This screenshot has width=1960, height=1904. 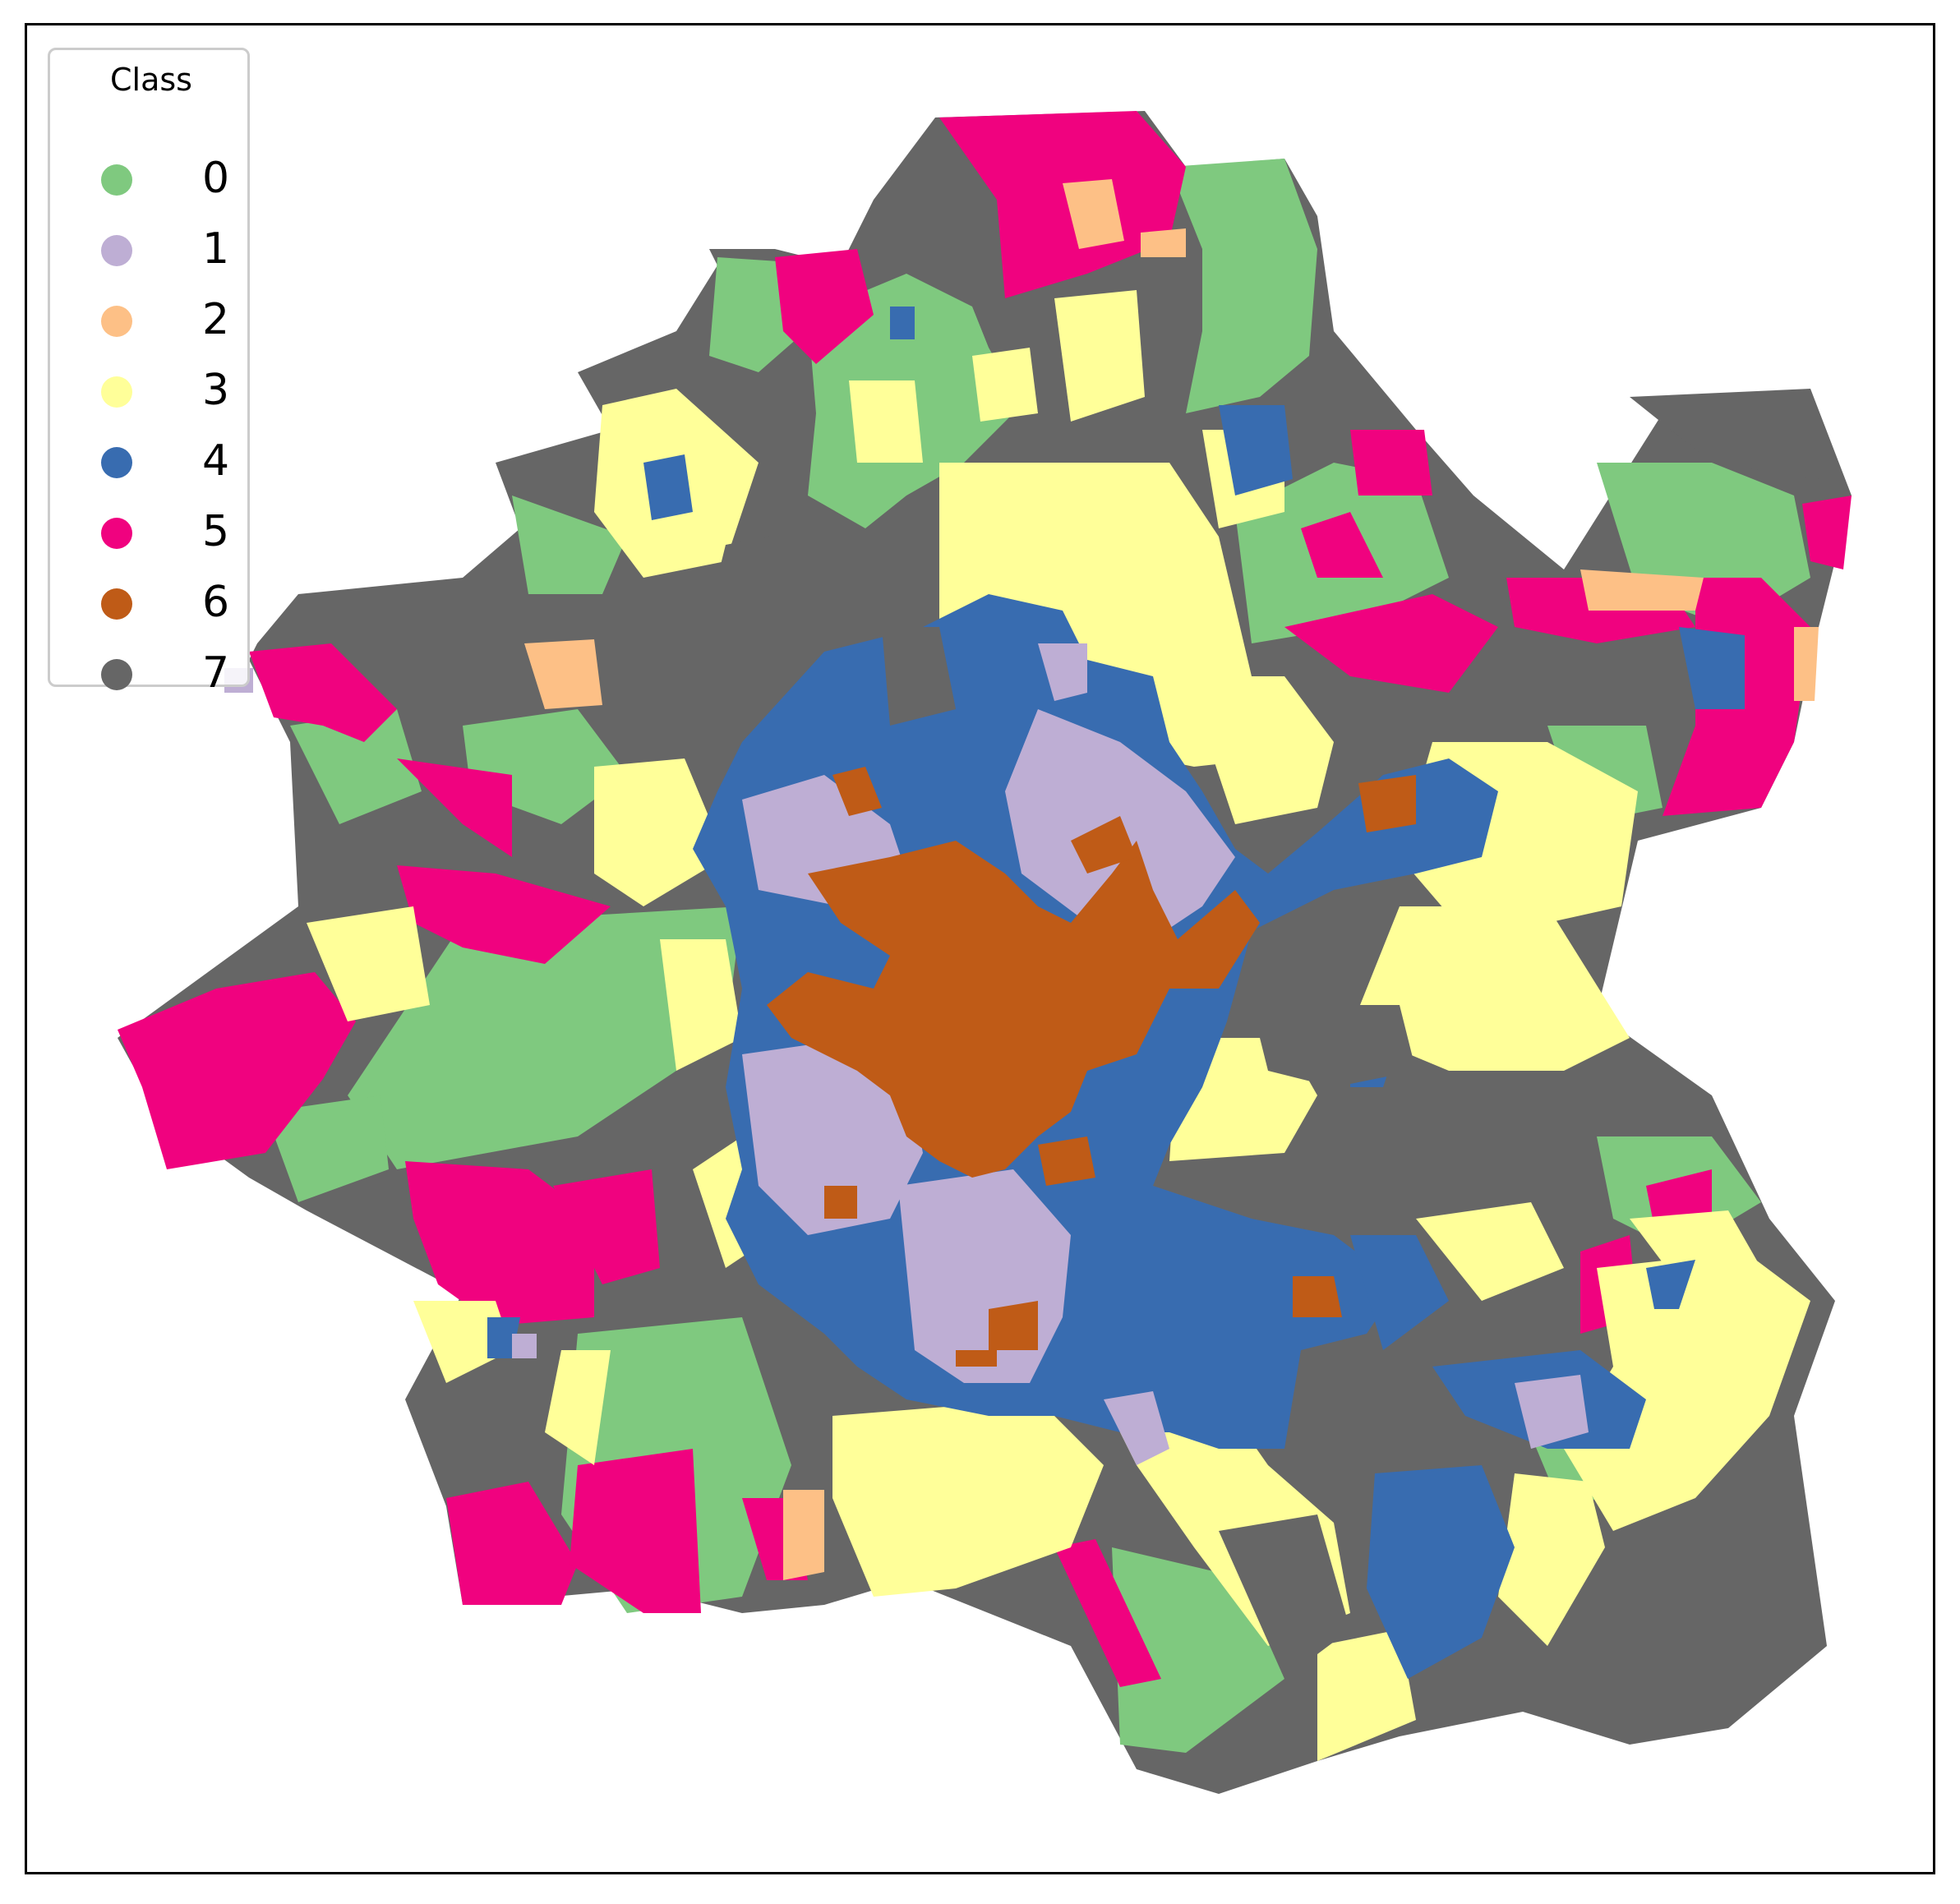 I want to click on legend-item-class-7: 7, so click(x=151, y=675).